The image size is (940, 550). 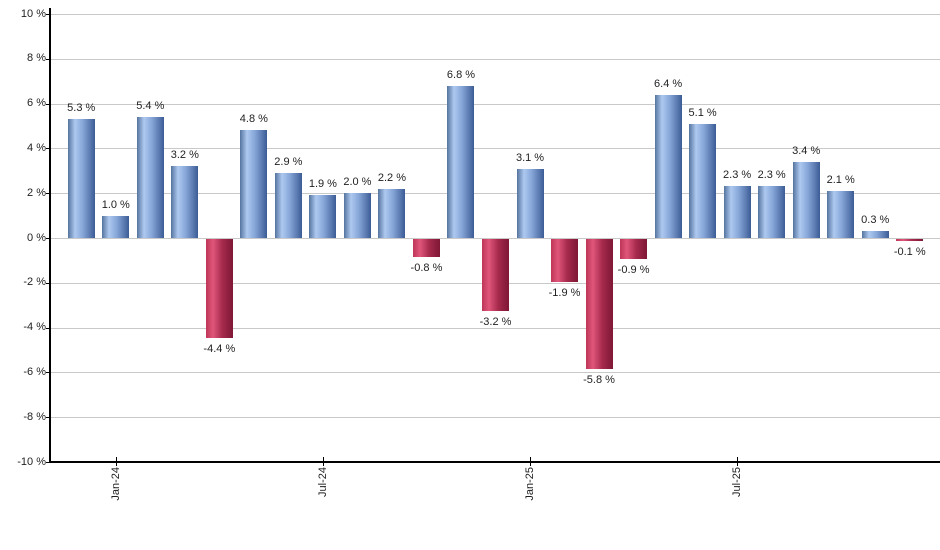 What do you see at coordinates (50, 235) in the screenshot?
I see `y-axis-line` at bounding box center [50, 235].